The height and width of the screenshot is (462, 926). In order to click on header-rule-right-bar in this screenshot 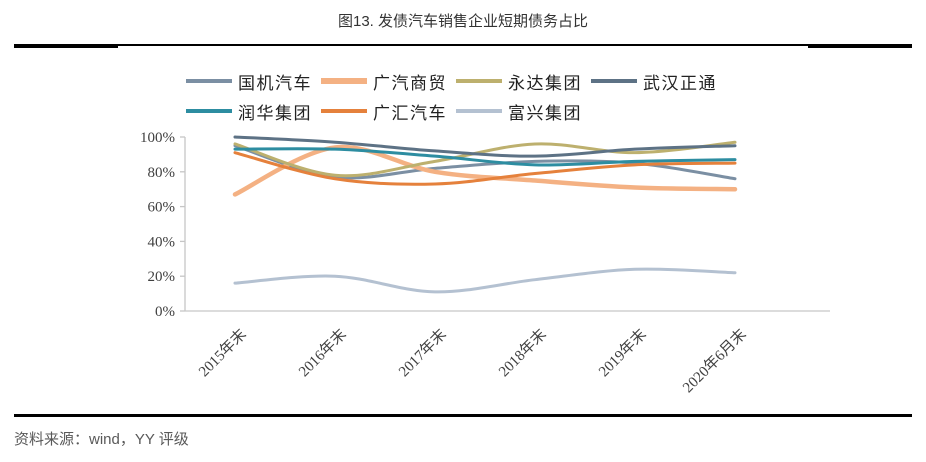, I will do `click(860, 46)`.